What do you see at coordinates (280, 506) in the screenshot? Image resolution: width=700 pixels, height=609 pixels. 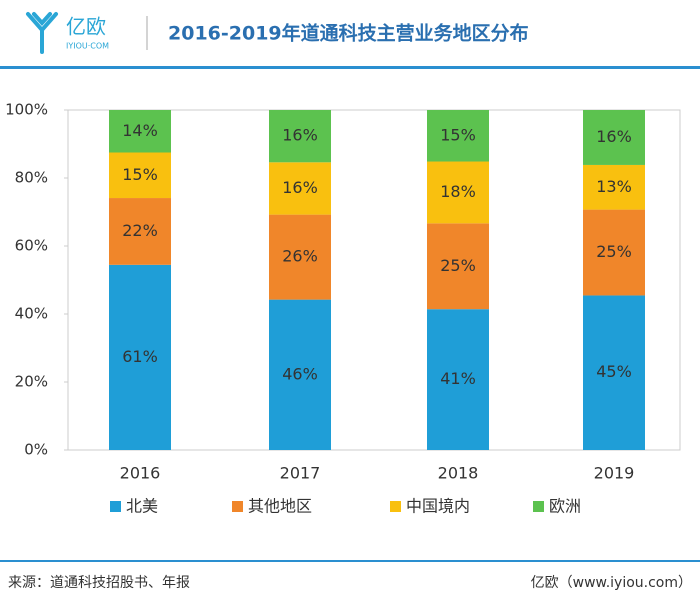 I see `legend-label: 其他地区` at bounding box center [280, 506].